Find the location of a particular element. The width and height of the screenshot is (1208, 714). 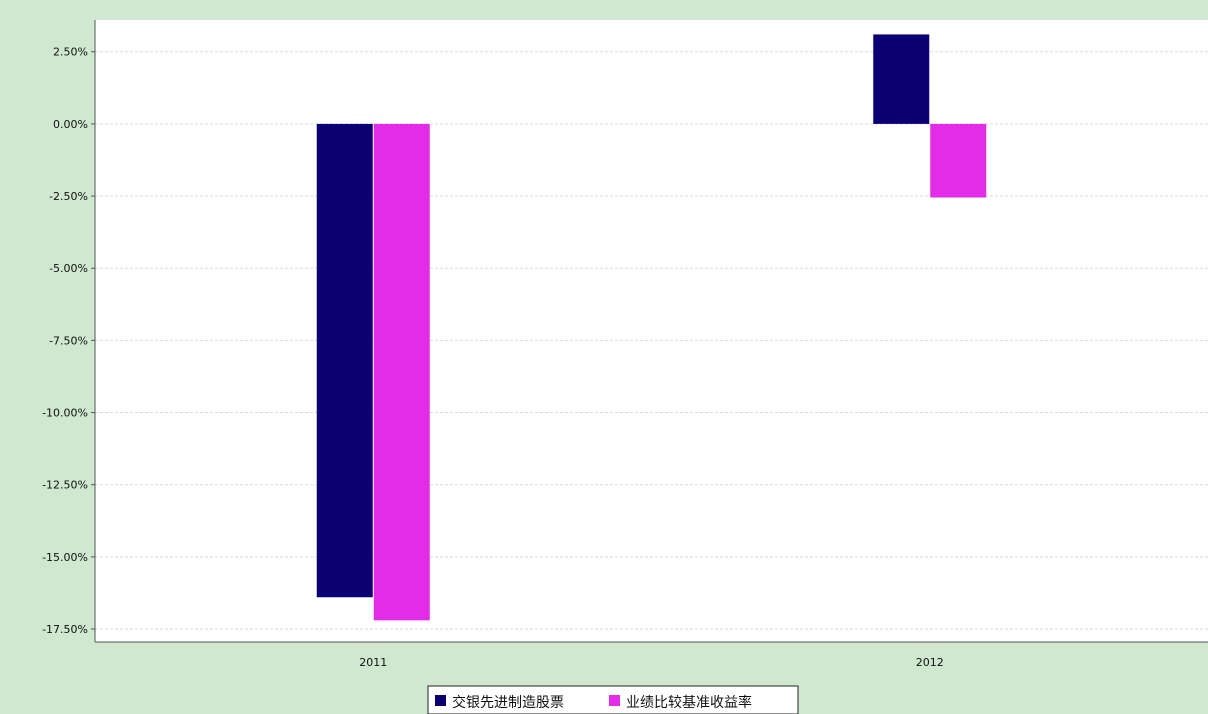

y-tick-label: -17.50% is located at coordinates (65, 629).